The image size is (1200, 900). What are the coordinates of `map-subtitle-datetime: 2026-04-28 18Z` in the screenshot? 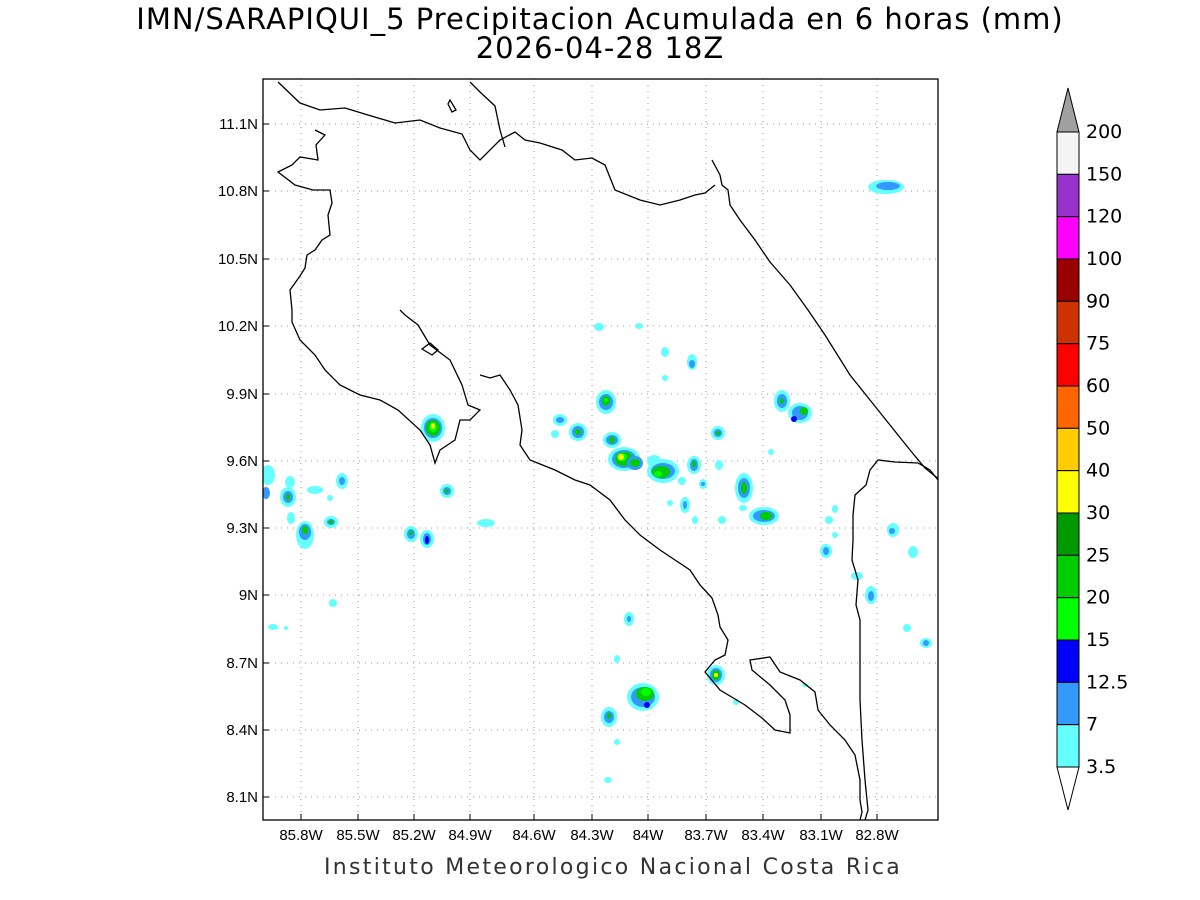 It's located at (600, 48).